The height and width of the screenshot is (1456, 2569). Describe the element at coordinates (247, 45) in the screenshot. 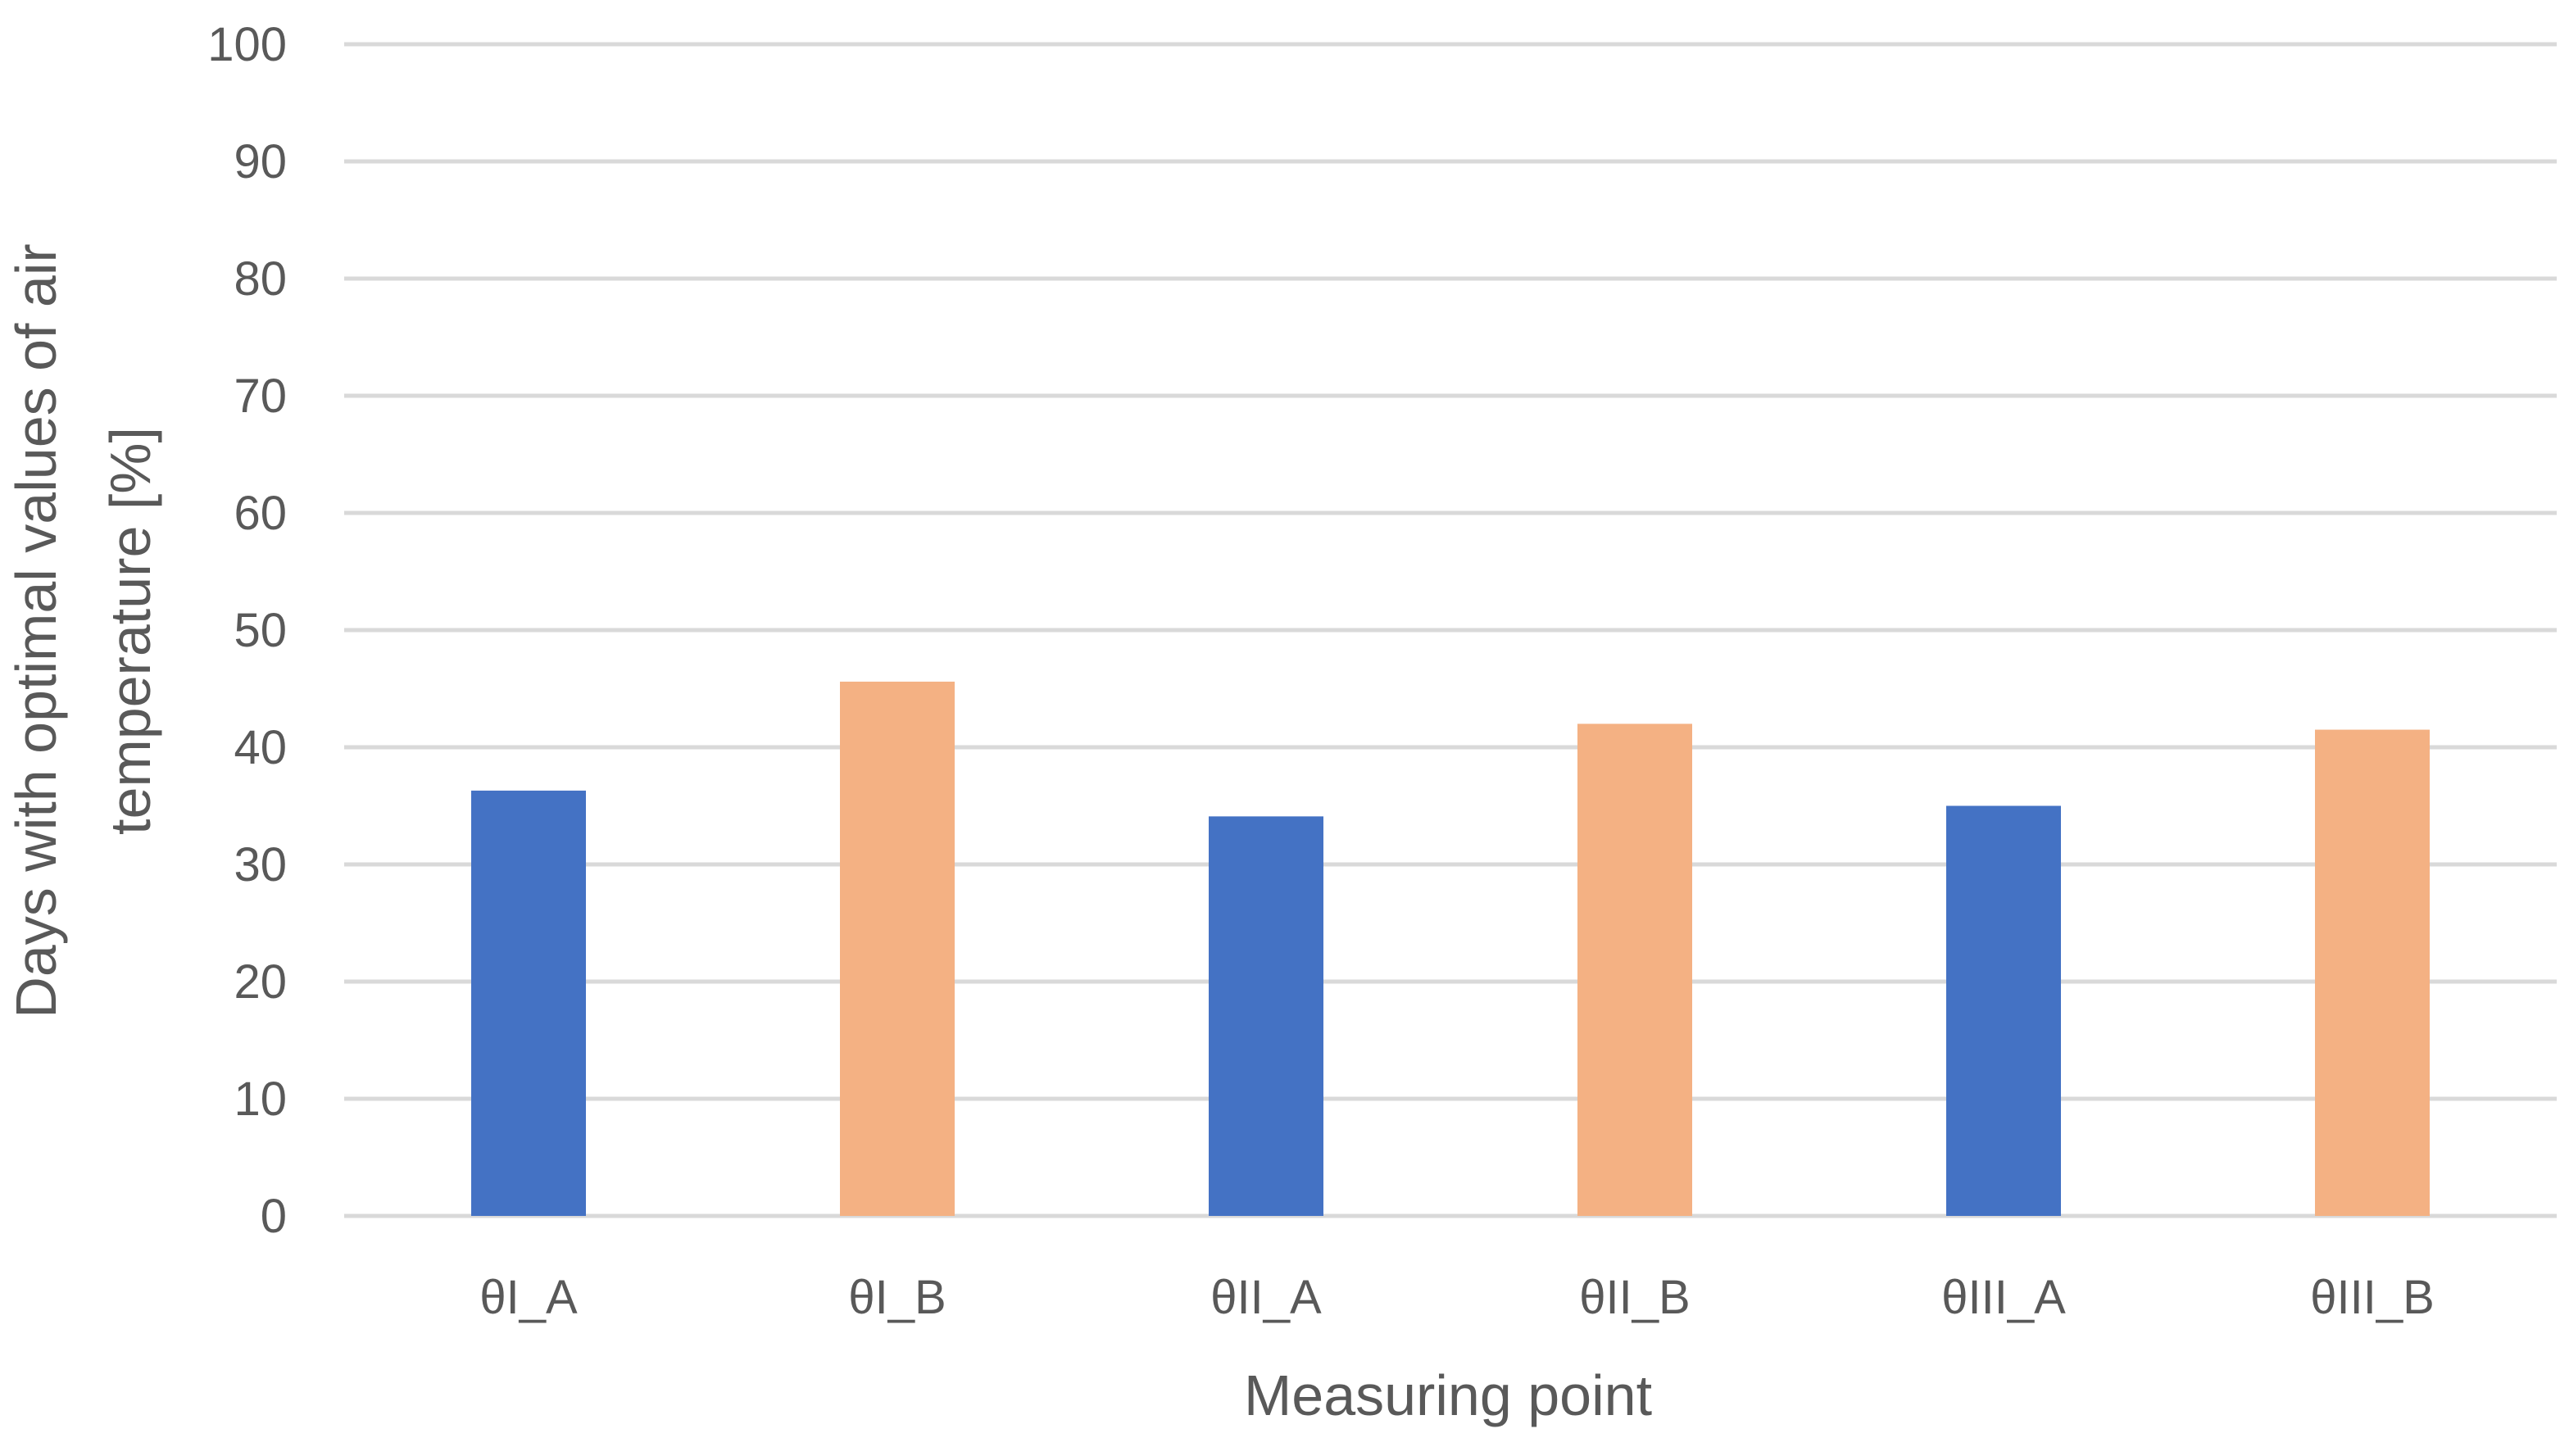

I see `y-tick-label: 100` at that location.